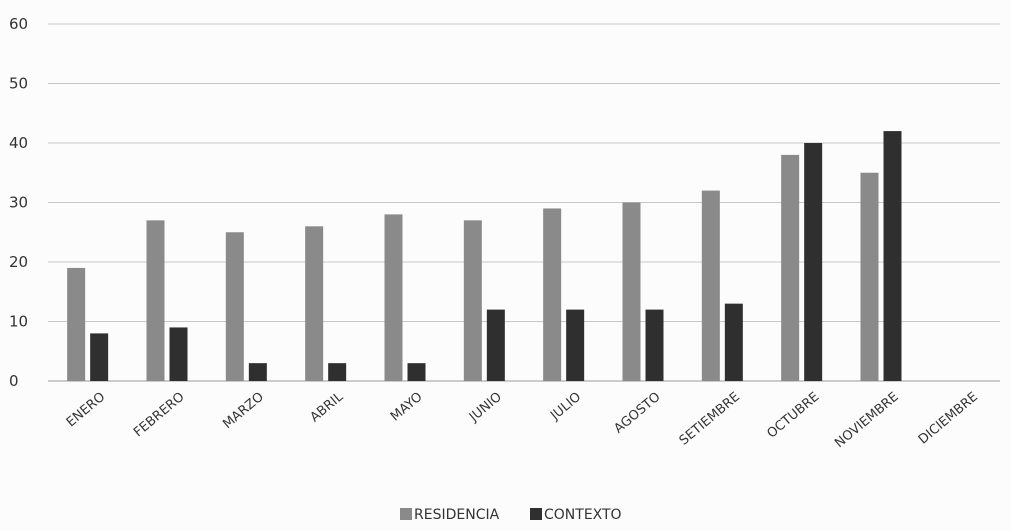  I want to click on bar-contexto-octubre, so click(813, 262).